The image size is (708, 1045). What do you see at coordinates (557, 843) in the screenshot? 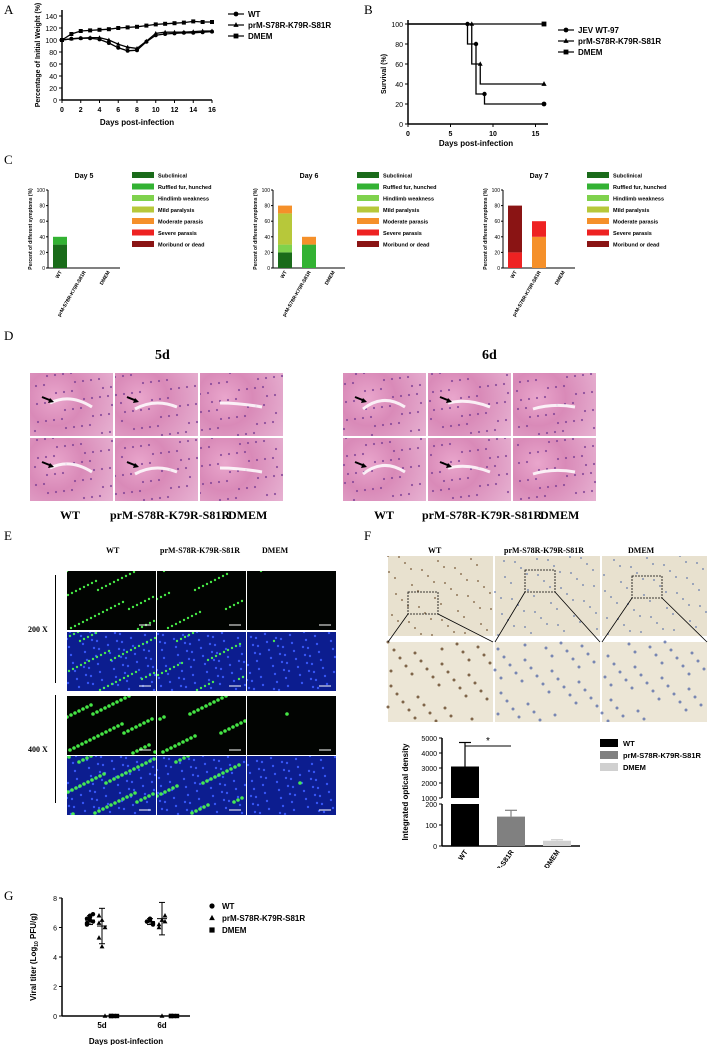
I see `bar` at bounding box center [557, 843].